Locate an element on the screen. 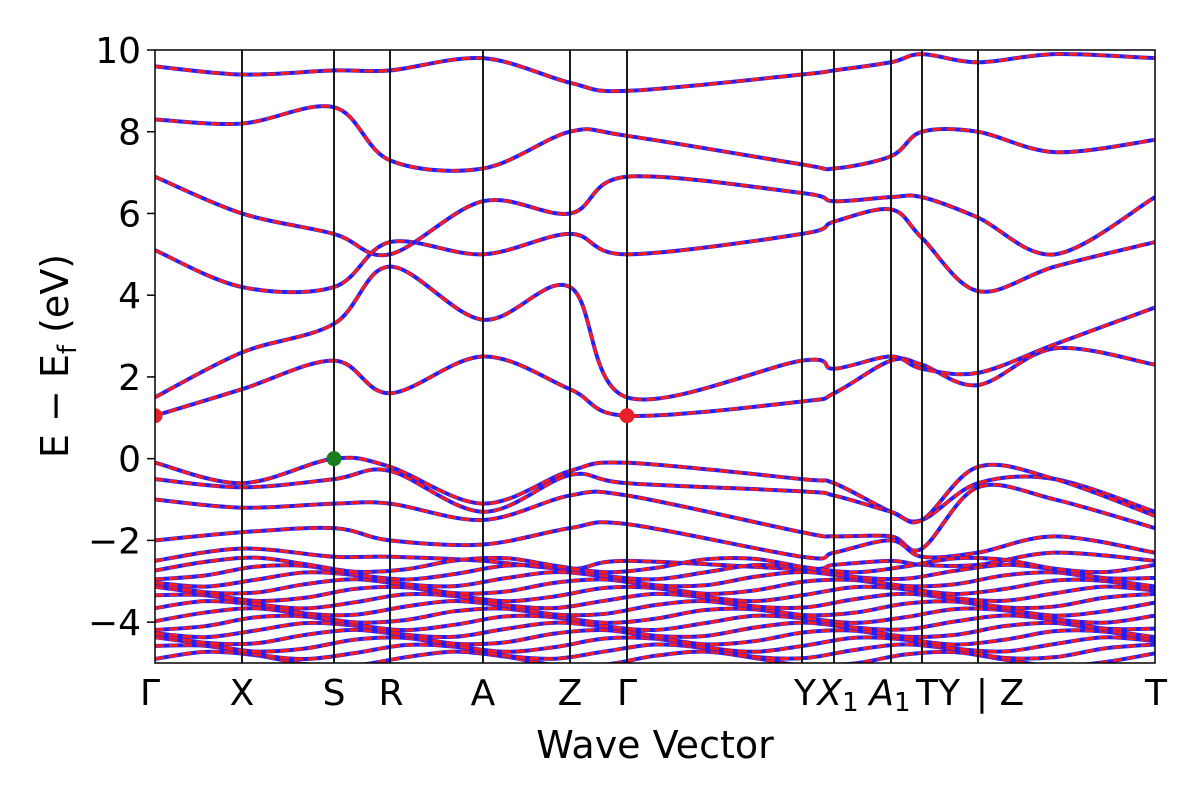  y-tick-label: −4 is located at coordinates (114, 623).